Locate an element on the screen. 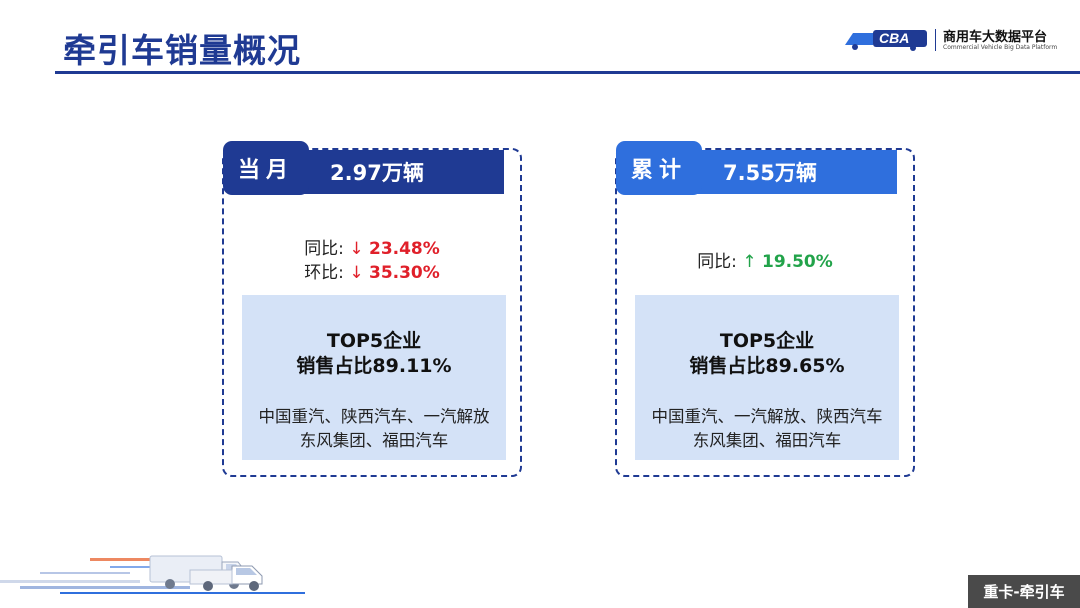  monthly-mom-value: 35.30% is located at coordinates (404, 273).